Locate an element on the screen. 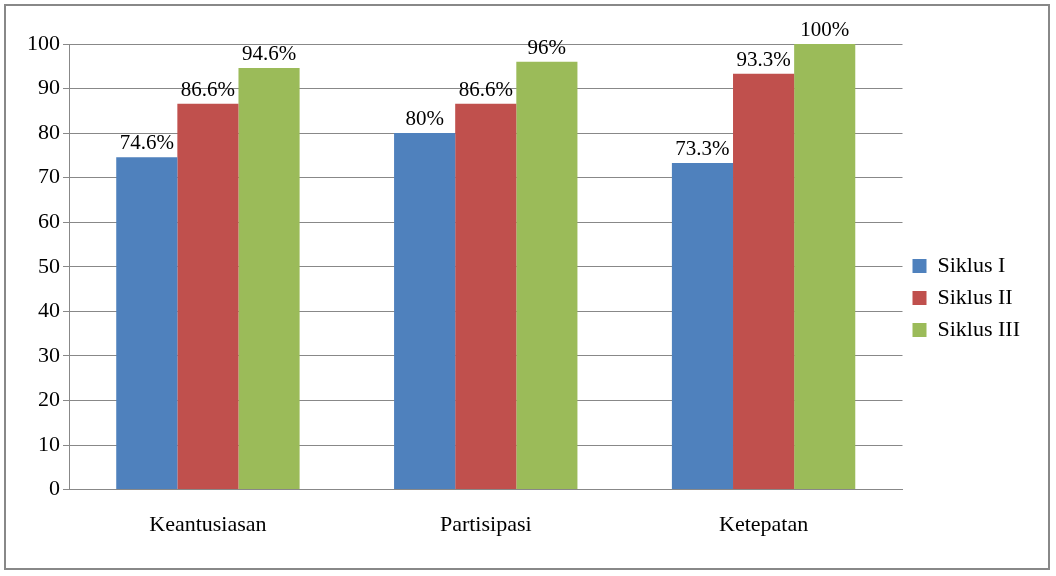 The width and height of the screenshot is (1056, 576). data-label: 73.3% is located at coordinates (702, 147).